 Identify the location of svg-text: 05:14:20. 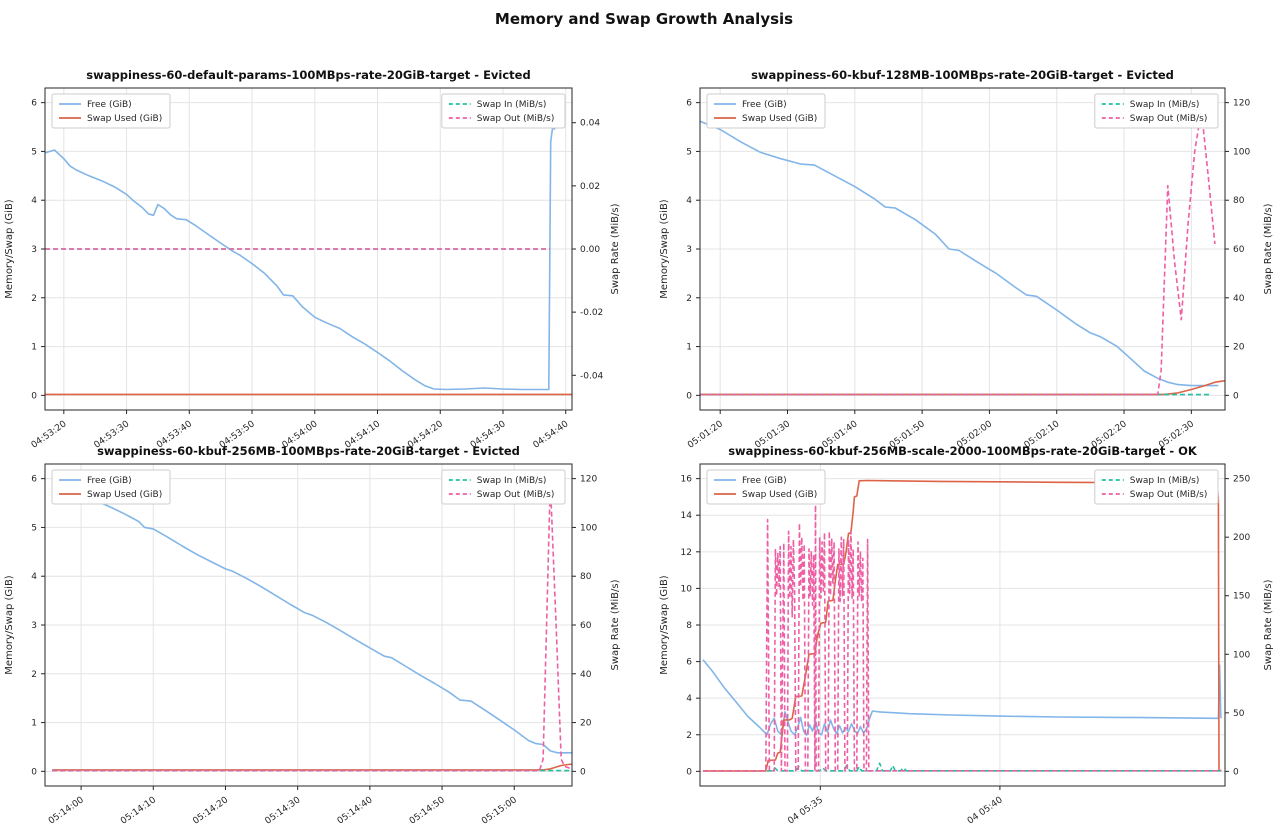
(210, 809).